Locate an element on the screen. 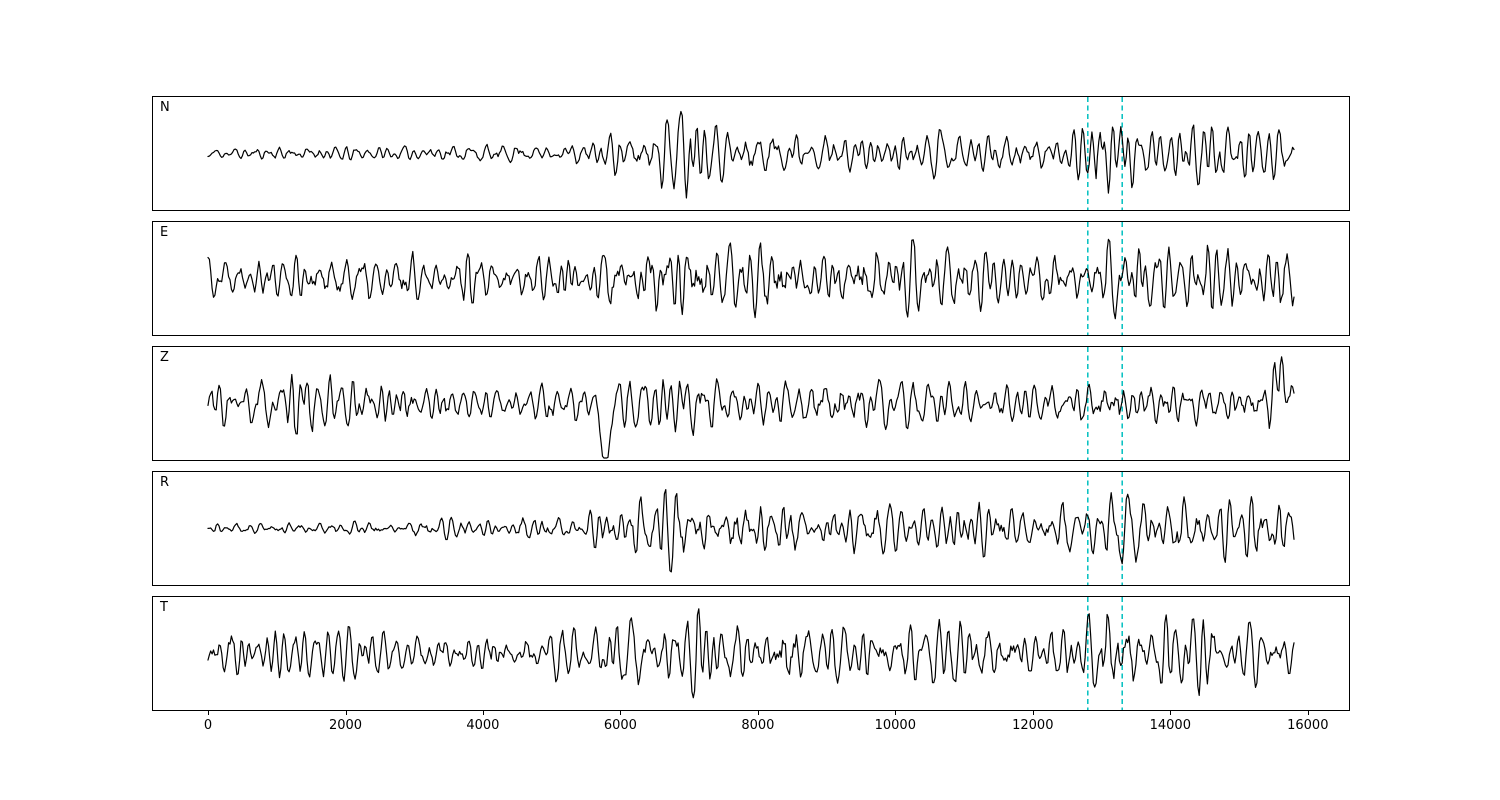 This screenshot has height=800, width=1500. panel-Z: Z is located at coordinates (751, 403).